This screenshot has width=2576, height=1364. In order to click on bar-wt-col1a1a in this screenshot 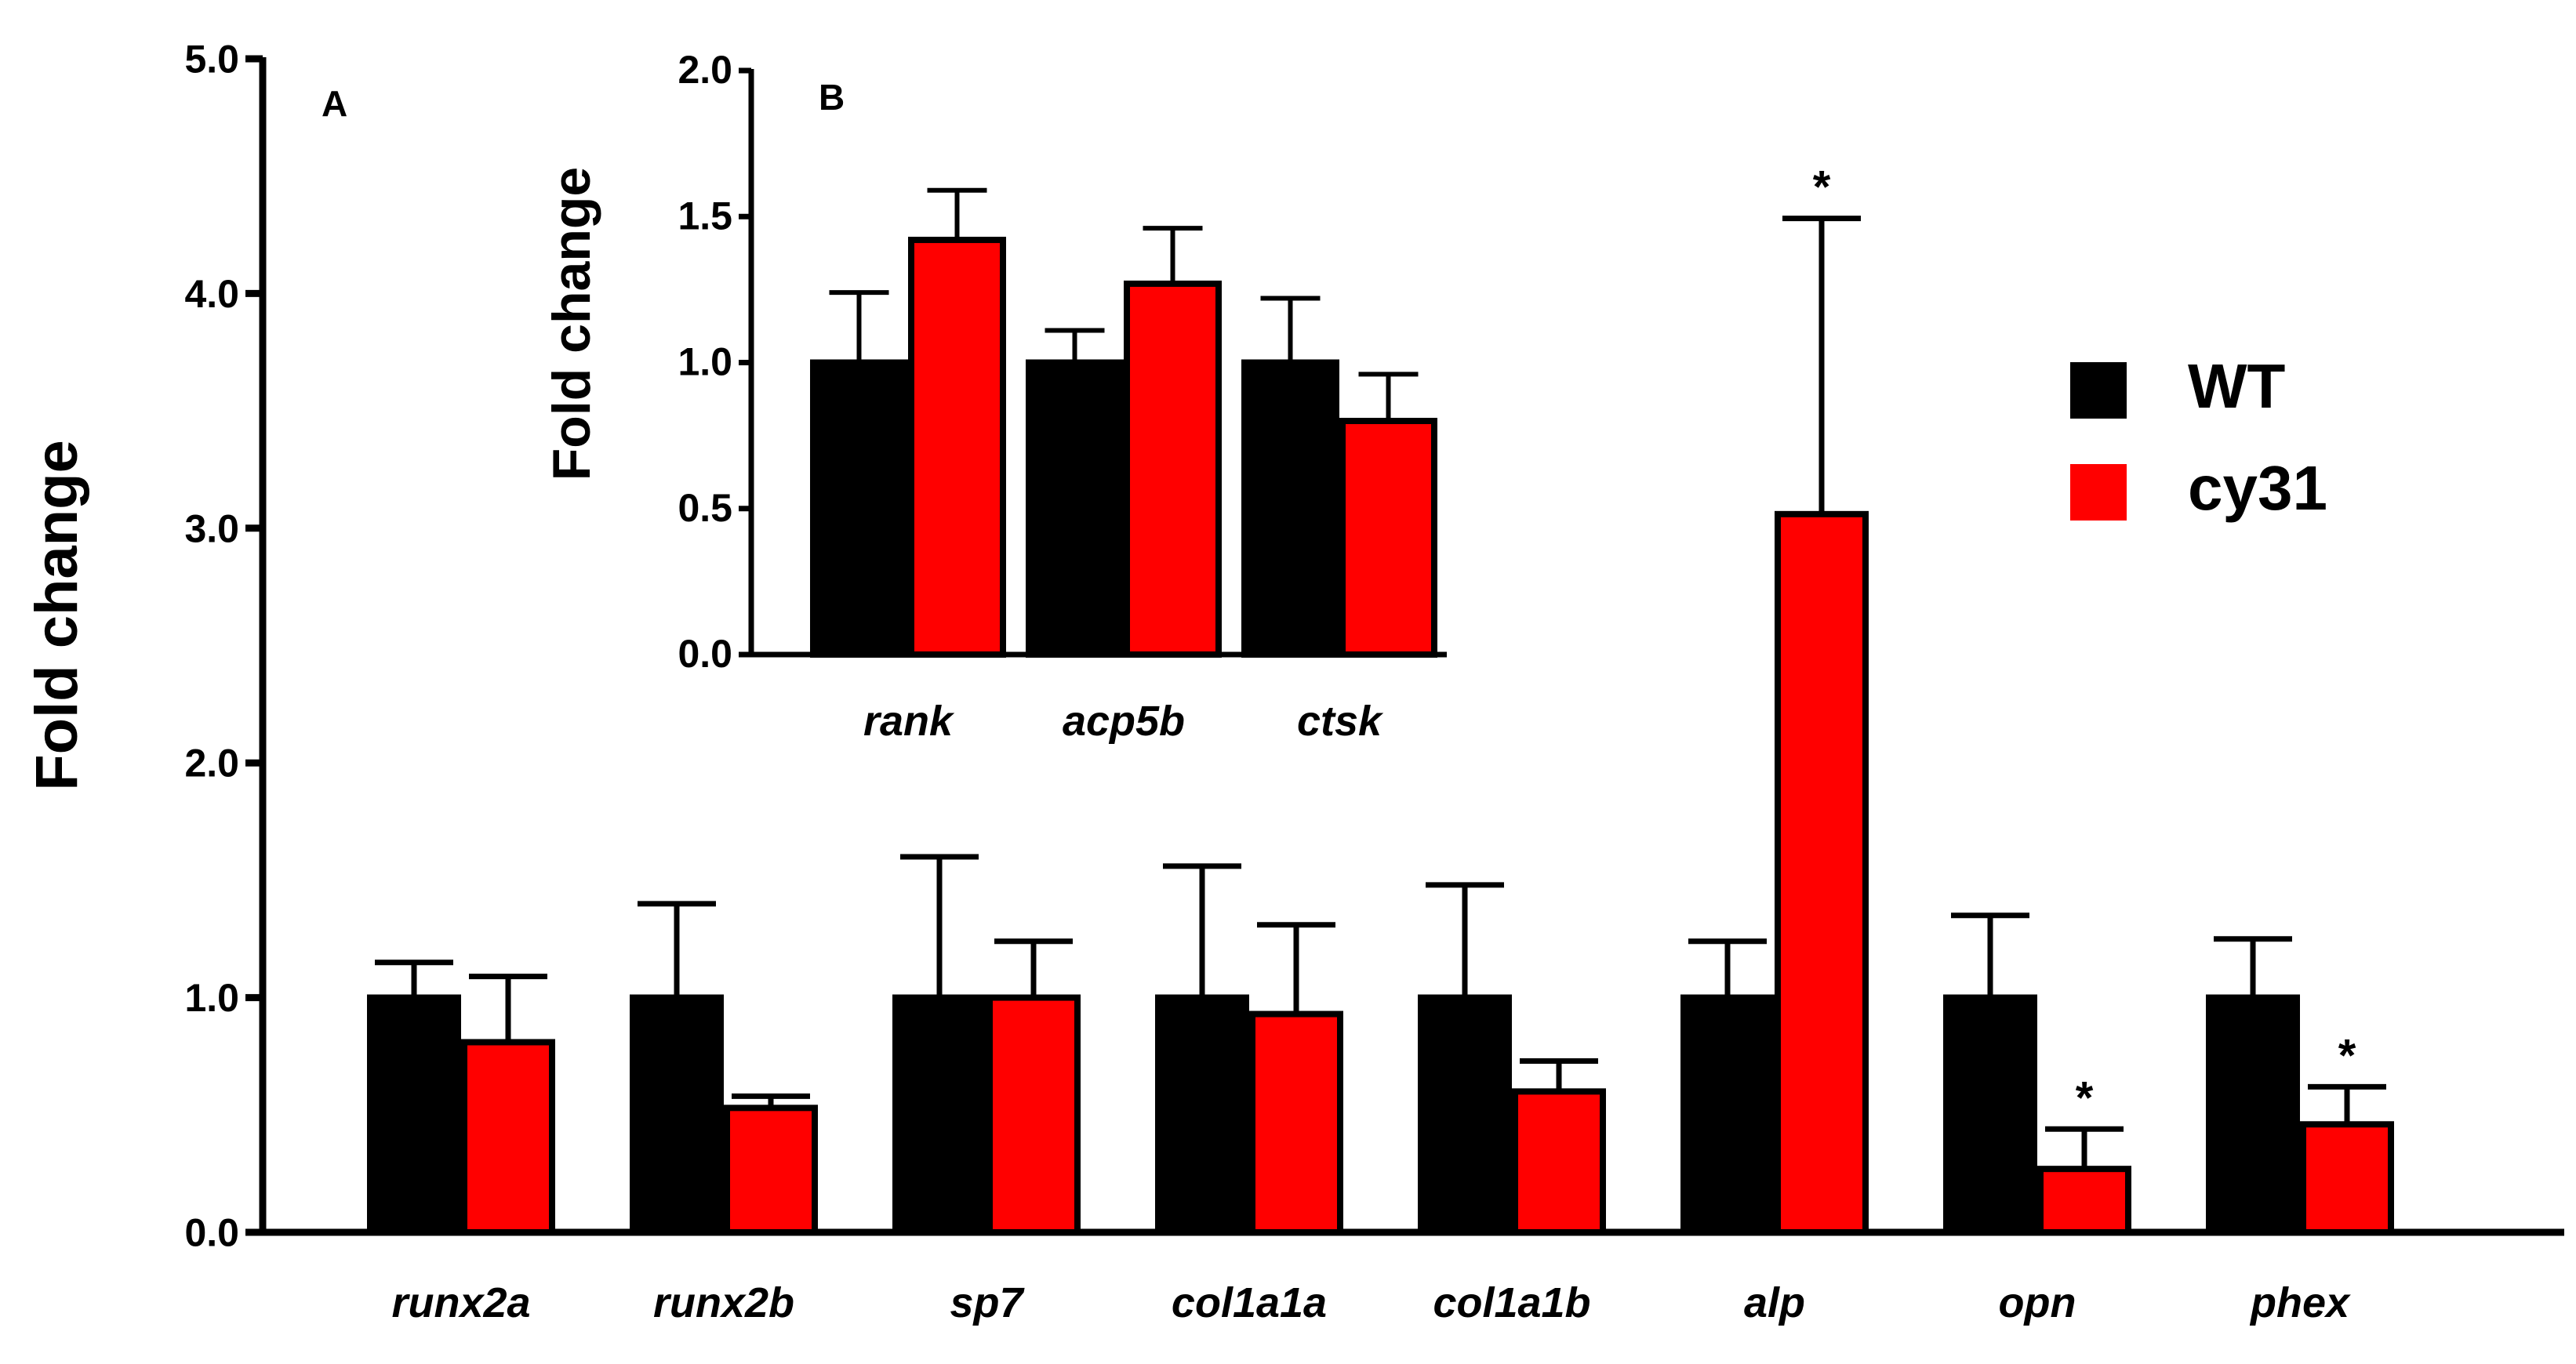, I will do `click(1202, 1114)`.